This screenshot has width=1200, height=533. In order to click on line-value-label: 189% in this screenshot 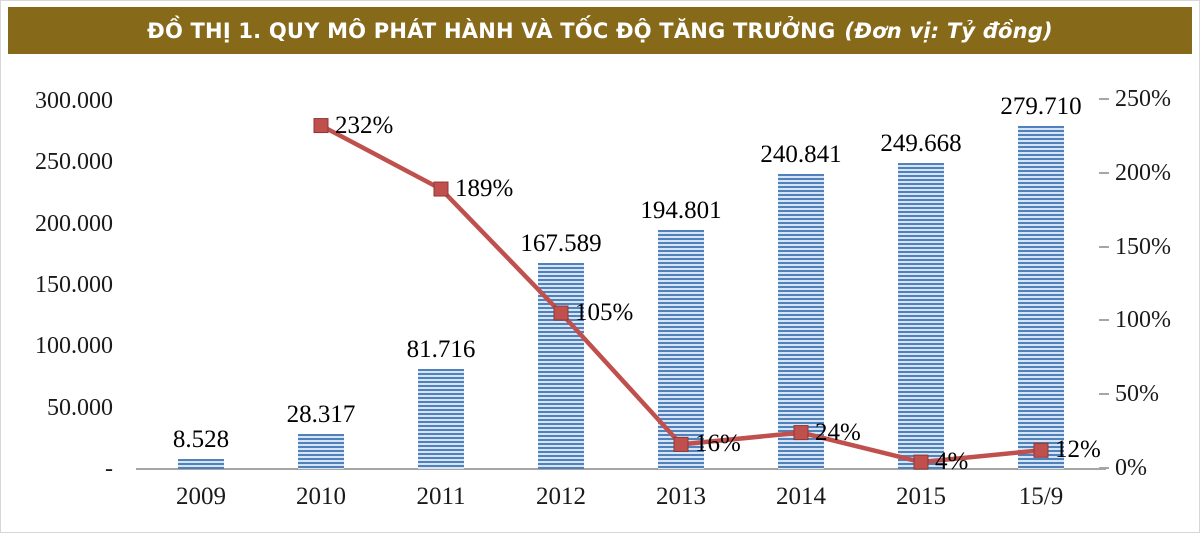, I will do `click(484, 189)`.